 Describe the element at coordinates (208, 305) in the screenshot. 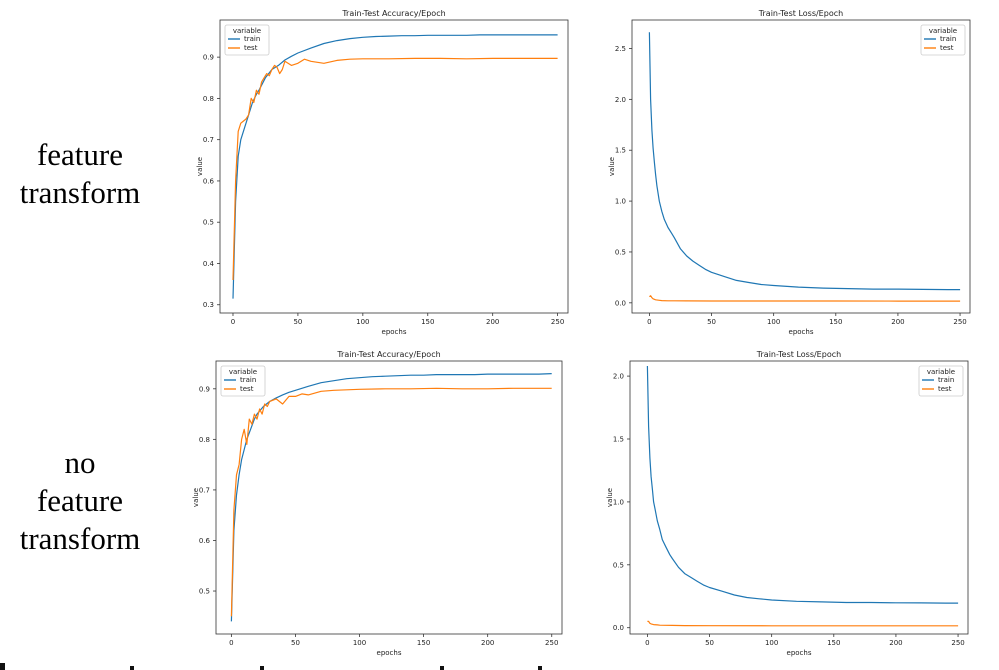

I see `y-tick-label: 0.3` at that location.